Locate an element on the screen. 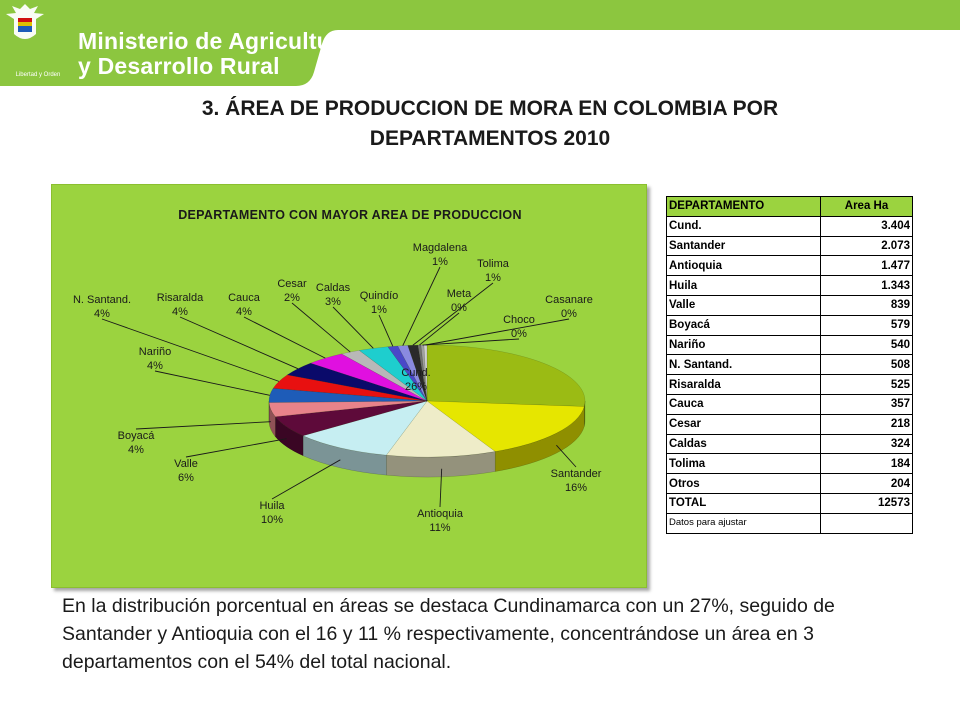 This screenshot has height=720, width=960. slice-label-name: Choco is located at coordinates (519, 320).